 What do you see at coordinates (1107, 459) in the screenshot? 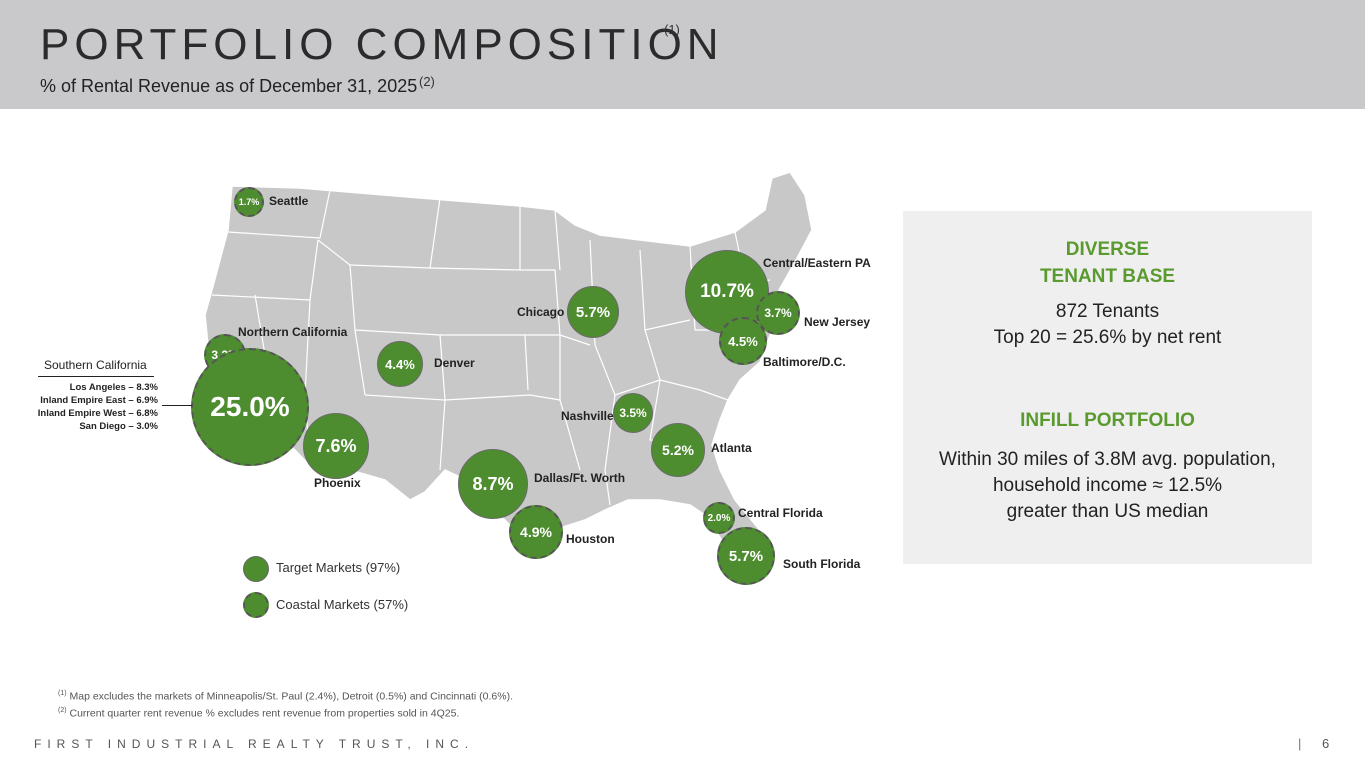
I see `panel-infill-line1: Within 30 miles of 3.8M avg. population,` at bounding box center [1107, 459].